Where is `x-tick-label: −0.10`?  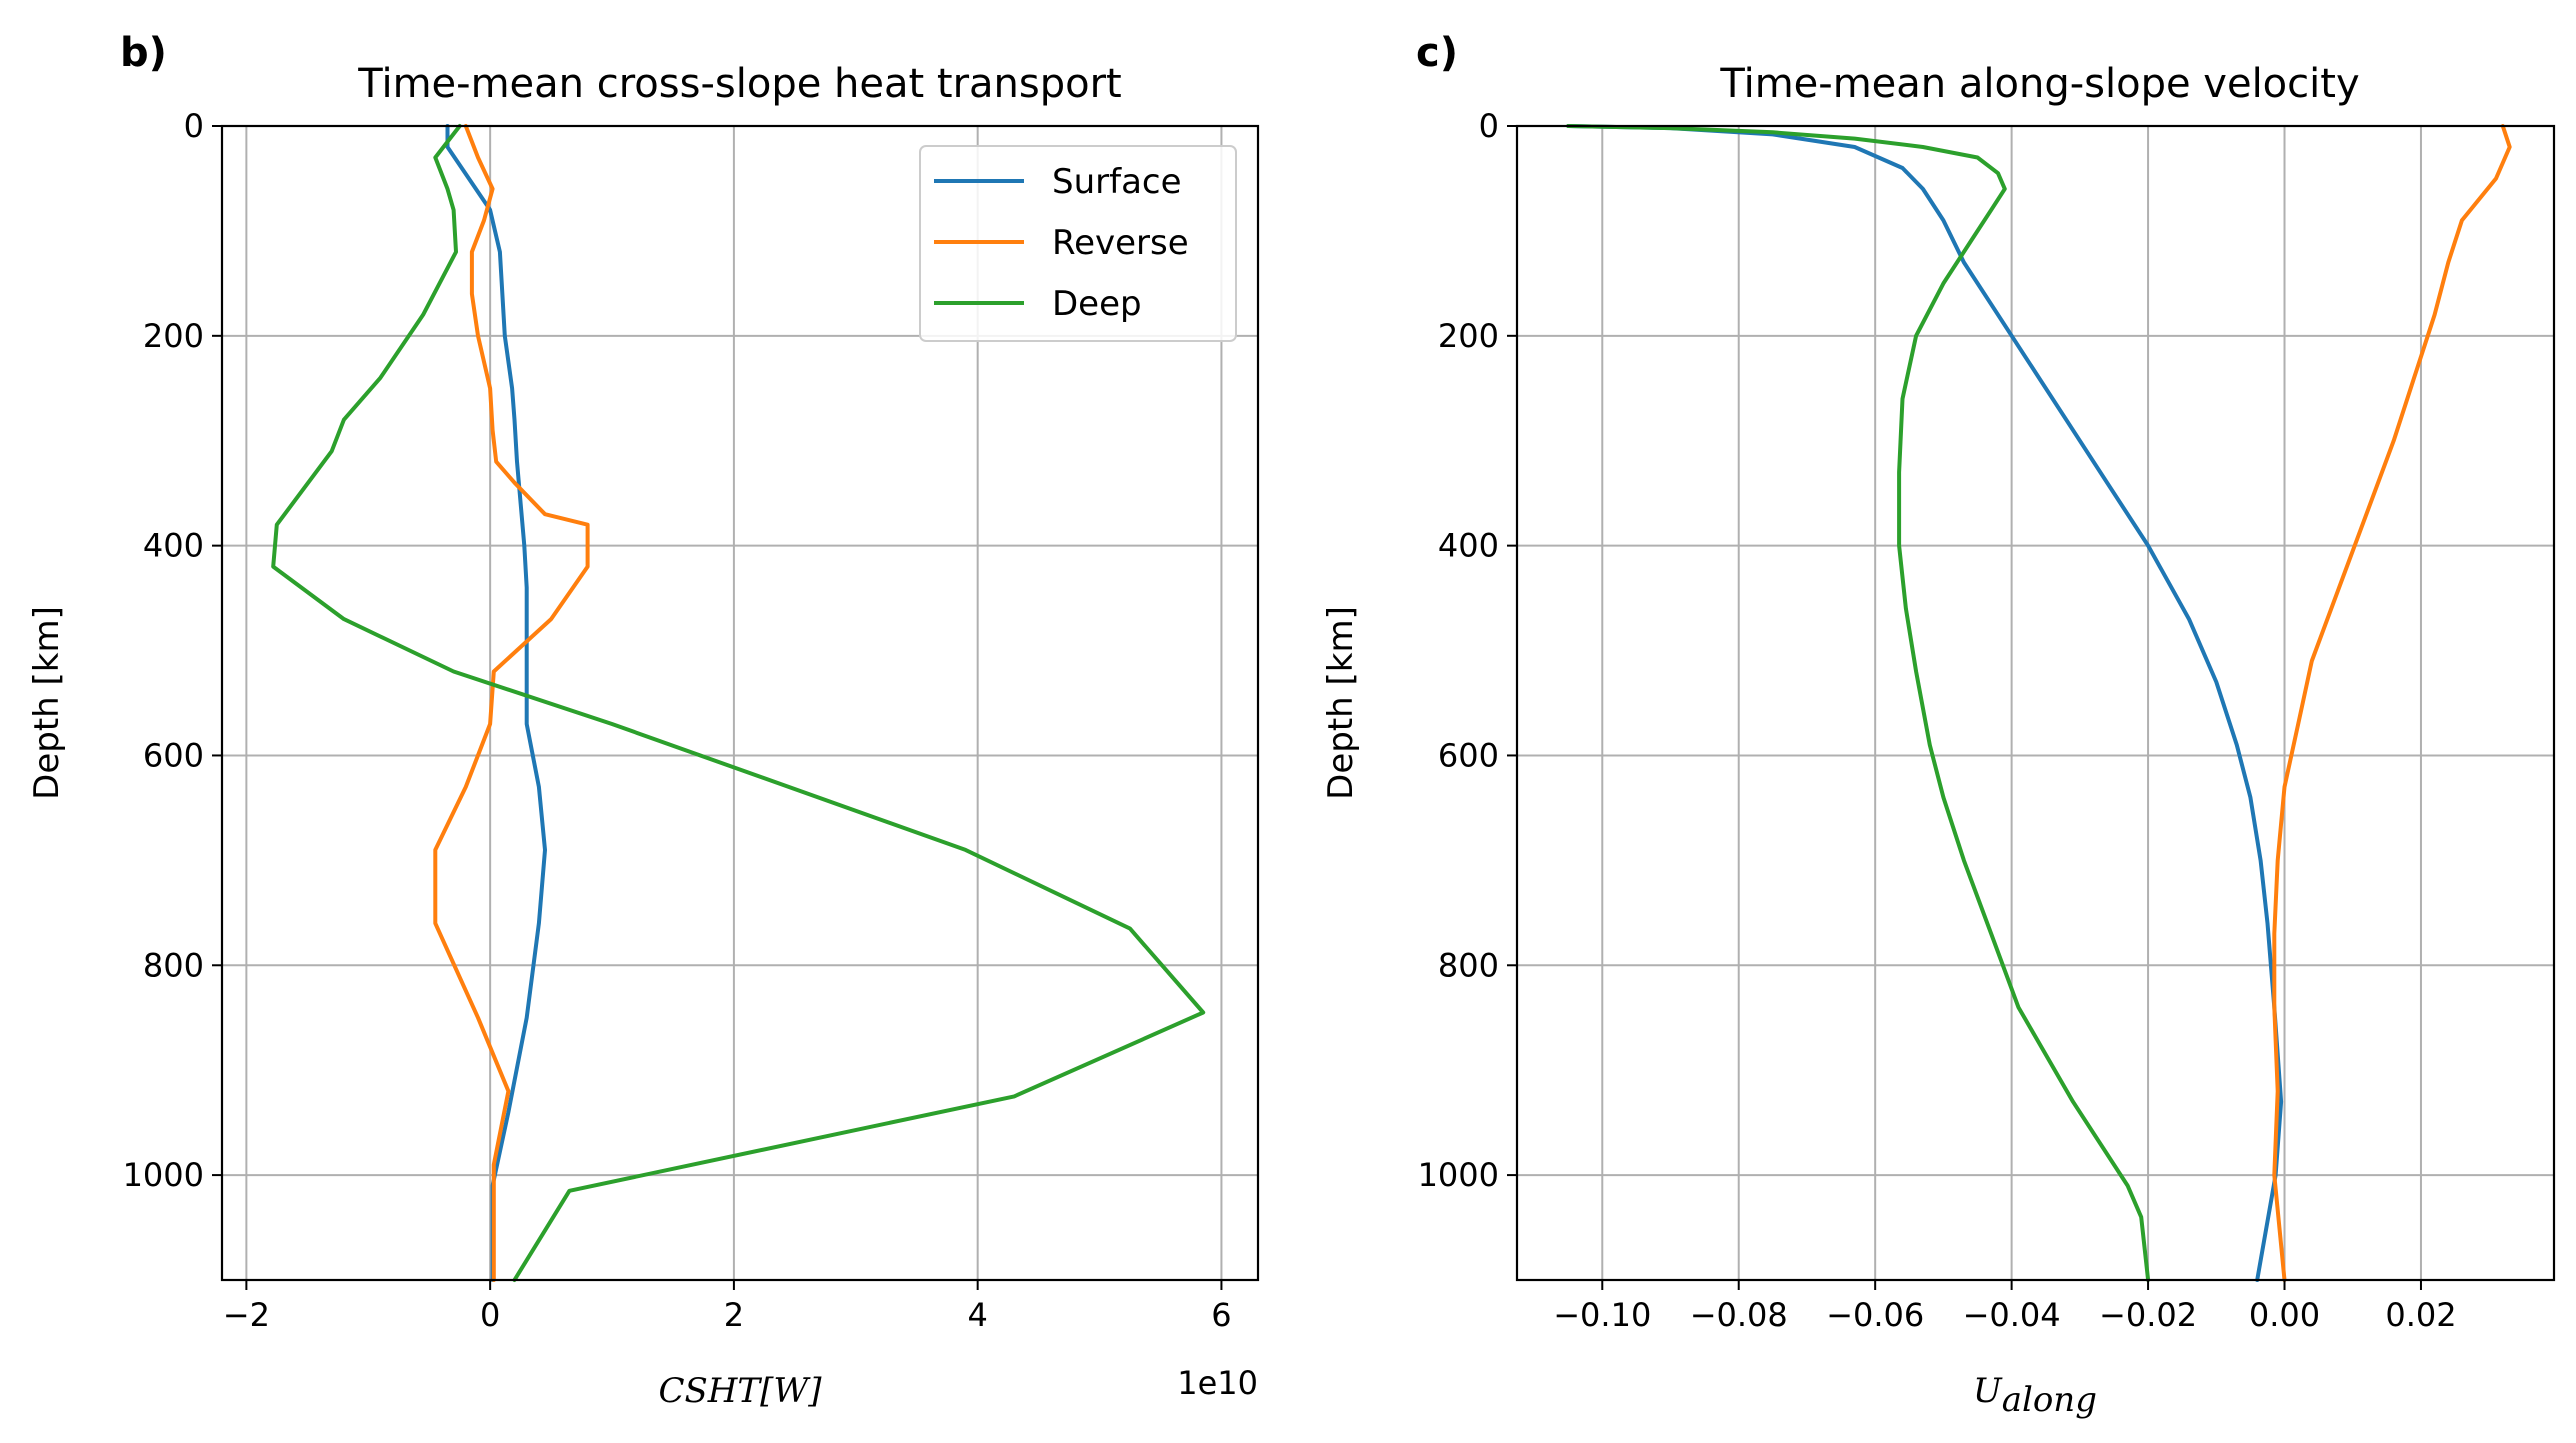
x-tick-label: −0.10 is located at coordinates (1602, 1315).